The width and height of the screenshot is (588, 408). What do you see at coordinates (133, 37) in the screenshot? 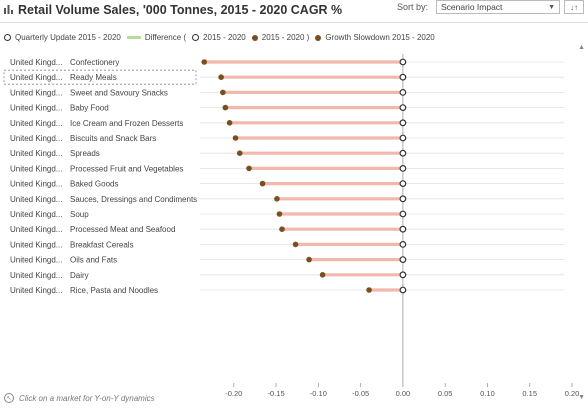
I see `line-swatch-icon` at bounding box center [133, 37].